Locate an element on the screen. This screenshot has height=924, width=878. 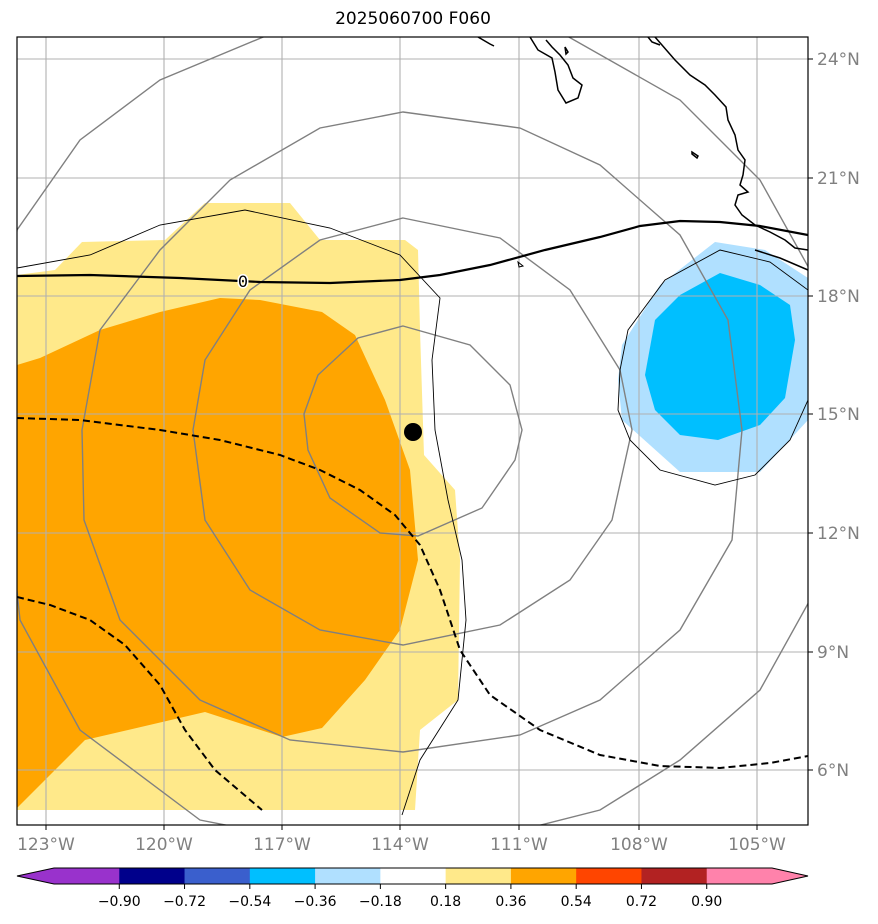
lon-label-114w: 114°W is located at coordinates (400, 845).